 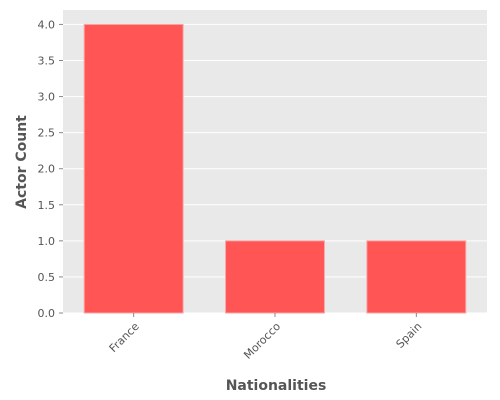 I want to click on y-tick-label: 2.5, so click(x=47, y=133).